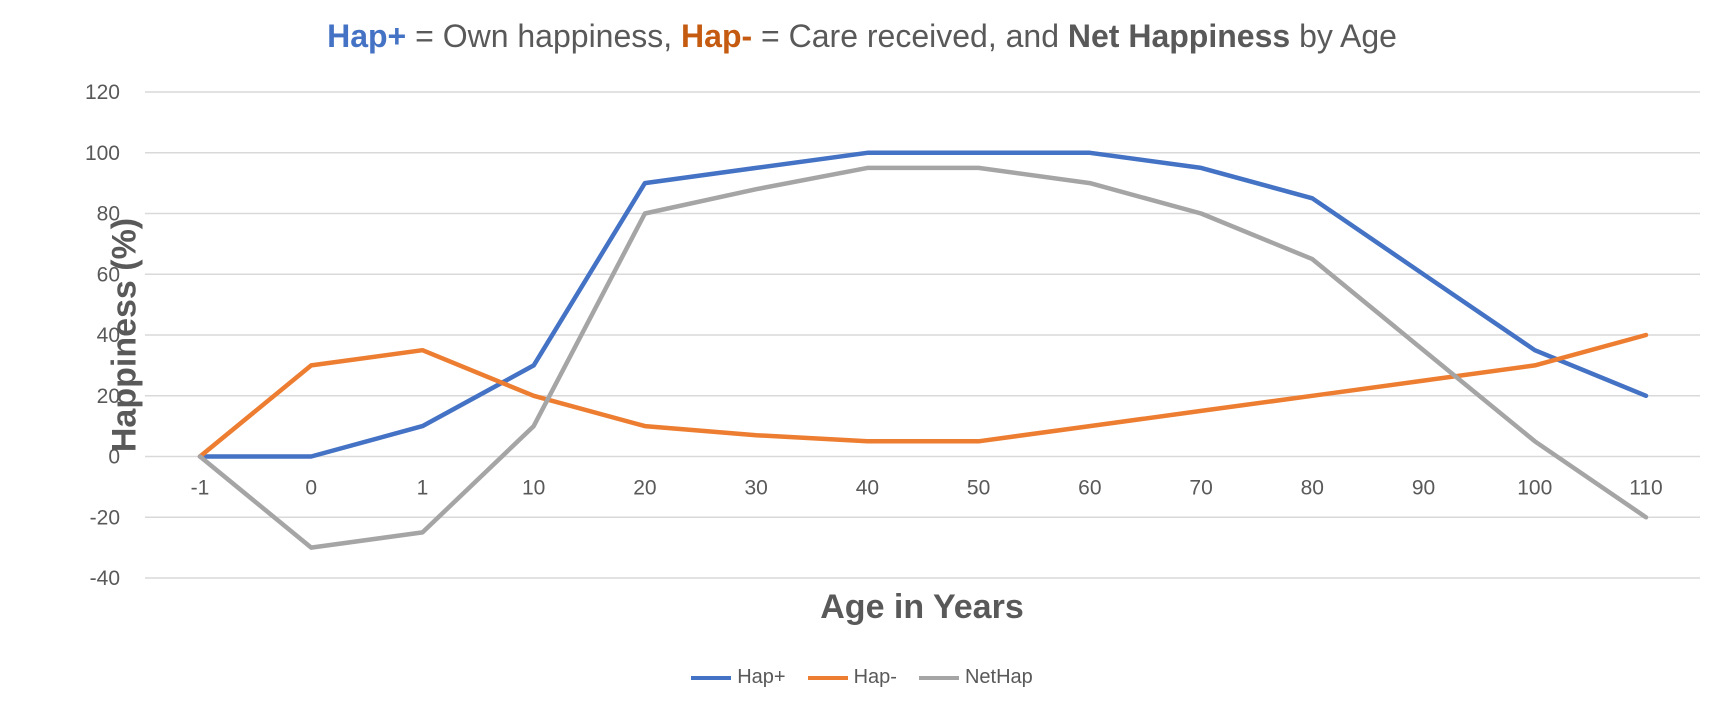 This screenshot has width=1724, height=714. Describe the element at coordinates (533, 488) in the screenshot. I see `x-tick-label: 10` at that location.